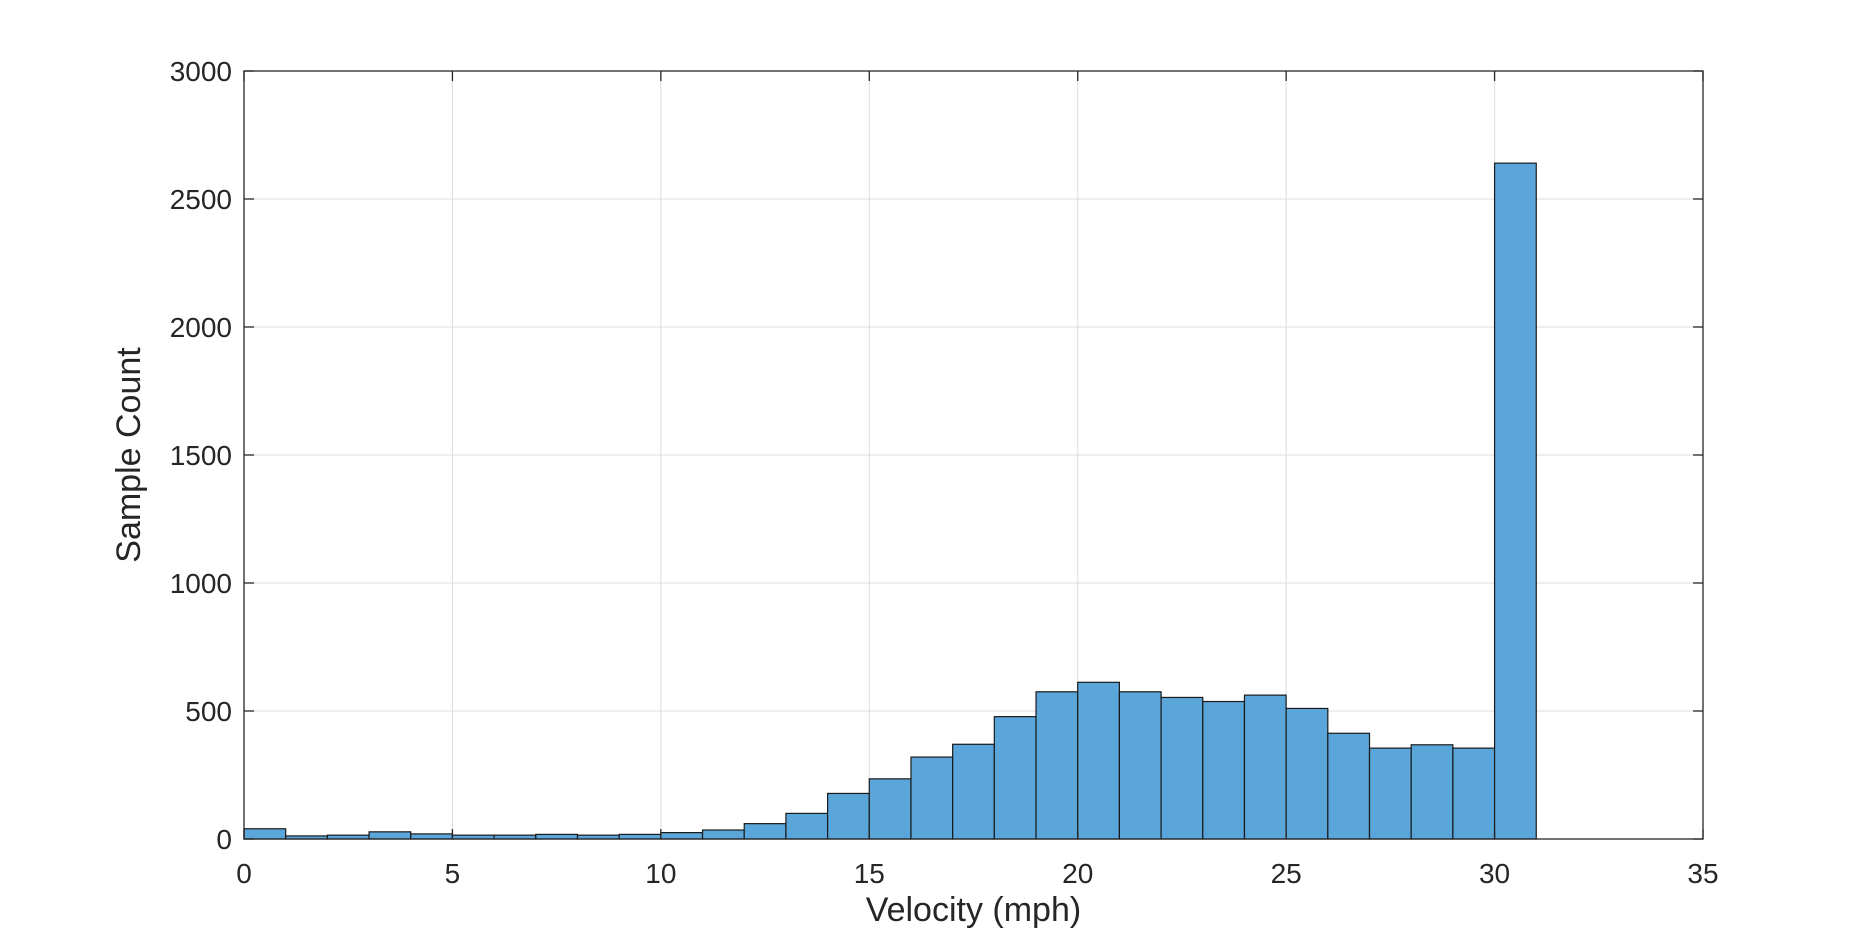 This screenshot has width=1856, height=932. I want to click on x-tick-label: 5, so click(453, 873).